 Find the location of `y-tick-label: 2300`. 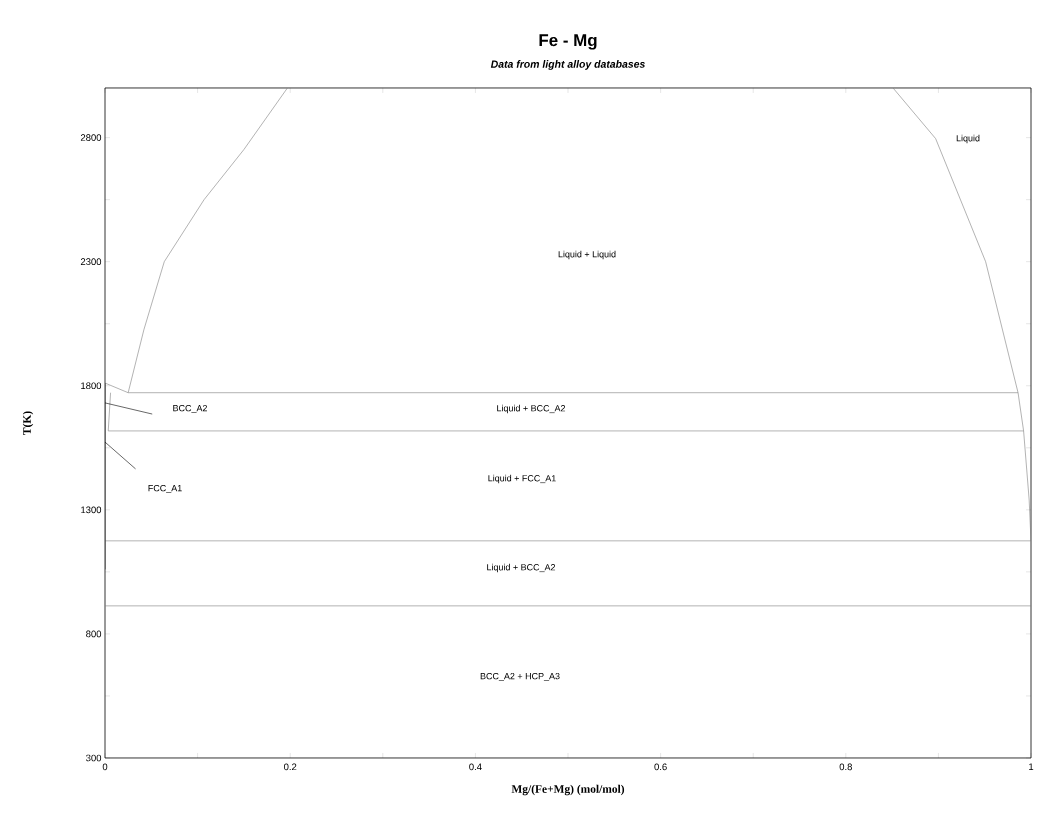

y-tick-label: 2300 is located at coordinates (91, 262).